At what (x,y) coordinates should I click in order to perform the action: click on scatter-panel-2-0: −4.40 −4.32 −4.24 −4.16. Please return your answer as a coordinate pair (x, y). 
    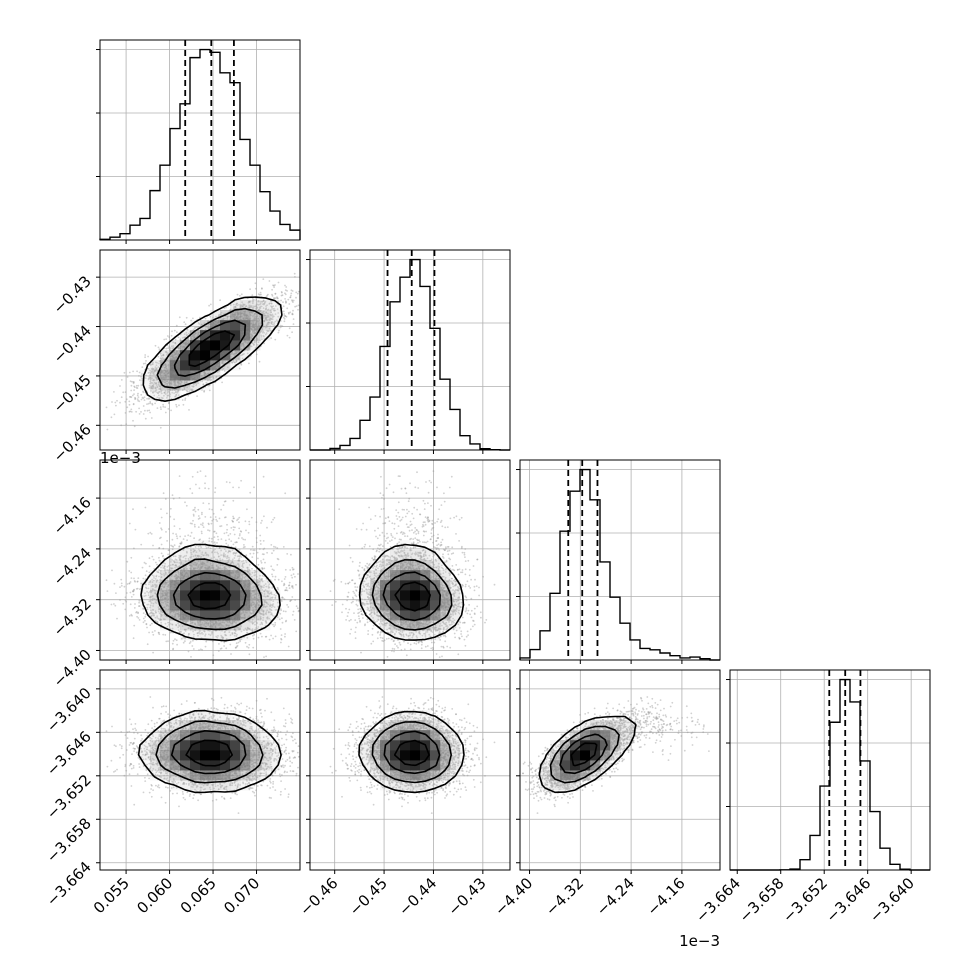
    Looking at the image, I should click on (175, 575).